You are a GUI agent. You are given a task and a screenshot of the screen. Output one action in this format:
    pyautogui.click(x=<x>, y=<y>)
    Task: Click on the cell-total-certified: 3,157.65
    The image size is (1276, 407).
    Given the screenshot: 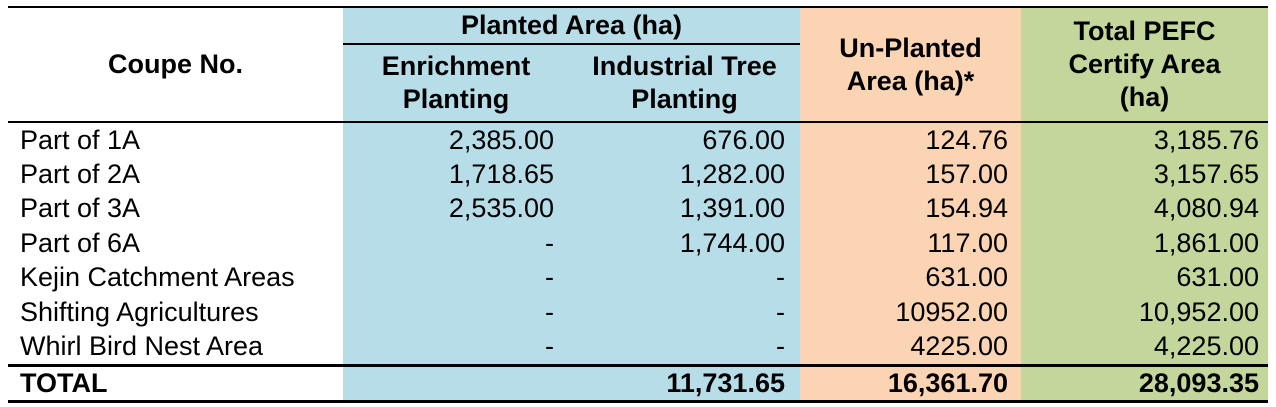 What is the action you would take?
    pyautogui.click(x=1206, y=174)
    